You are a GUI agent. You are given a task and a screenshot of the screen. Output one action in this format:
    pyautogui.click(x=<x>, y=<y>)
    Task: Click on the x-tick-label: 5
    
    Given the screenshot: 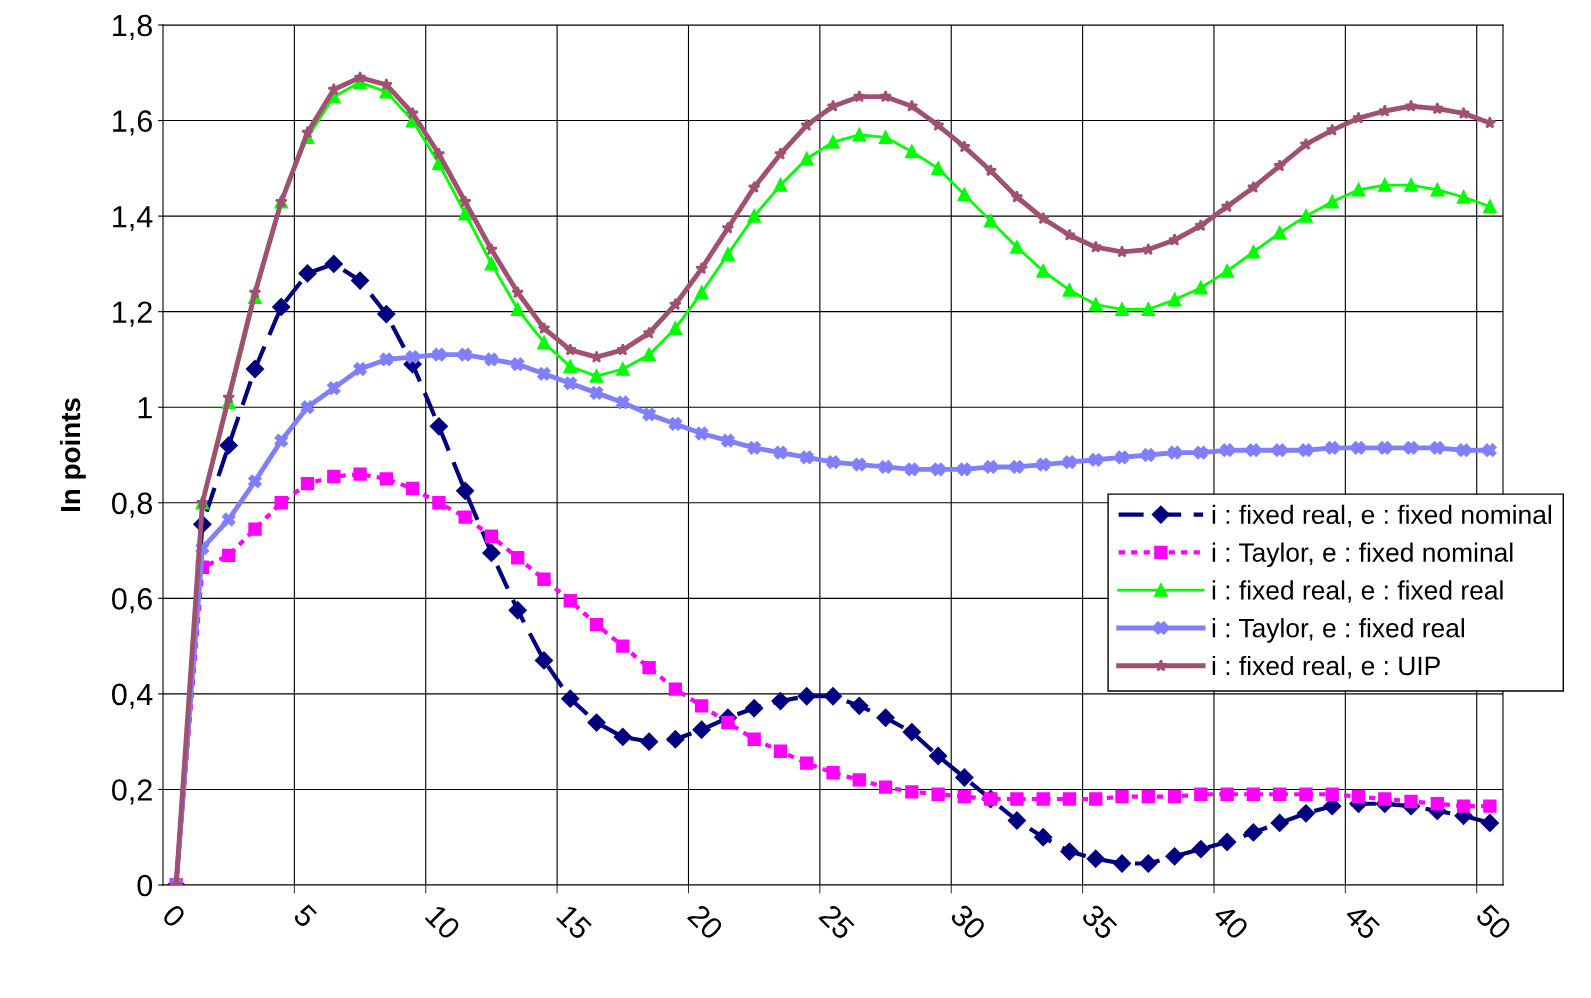 What is the action you would take?
    pyautogui.click(x=305, y=916)
    